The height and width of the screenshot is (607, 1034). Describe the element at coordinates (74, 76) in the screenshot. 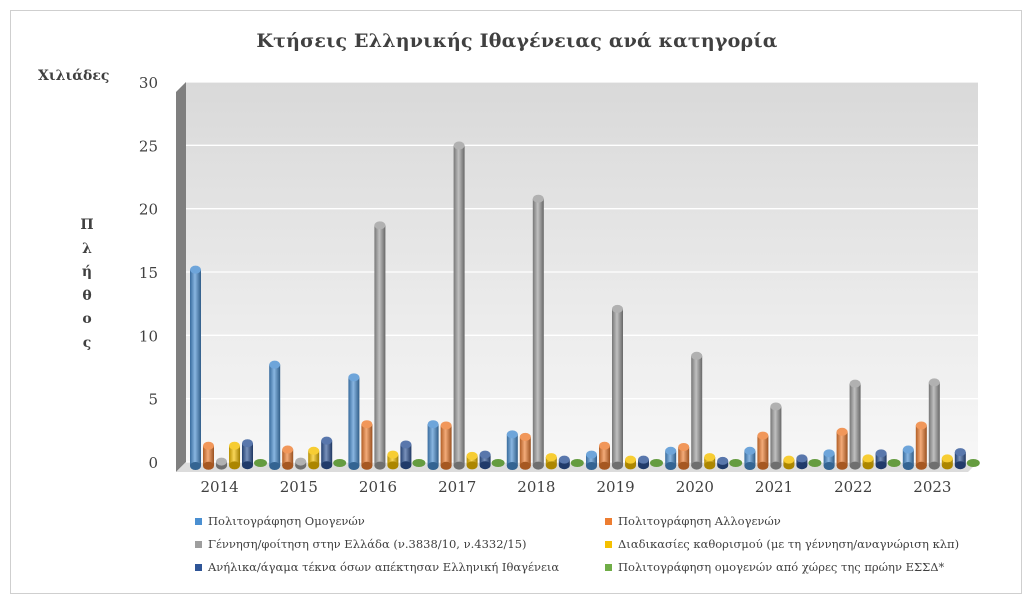

I see `unit-label: Χιλιάδες` at that location.